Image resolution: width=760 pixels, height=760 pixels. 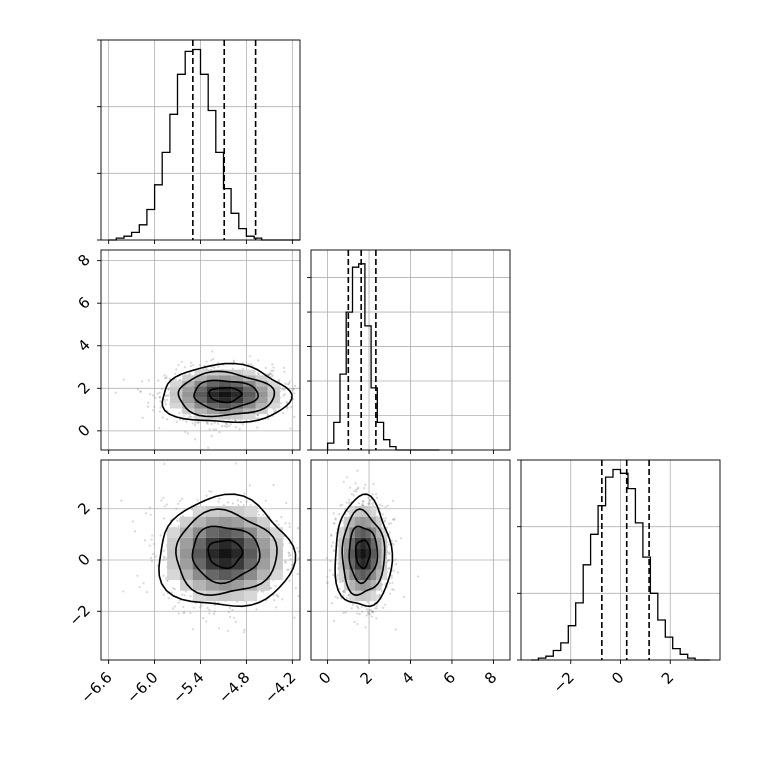 What do you see at coordinates (620, 564) in the screenshot?
I see `histogram-step-line` at bounding box center [620, 564].